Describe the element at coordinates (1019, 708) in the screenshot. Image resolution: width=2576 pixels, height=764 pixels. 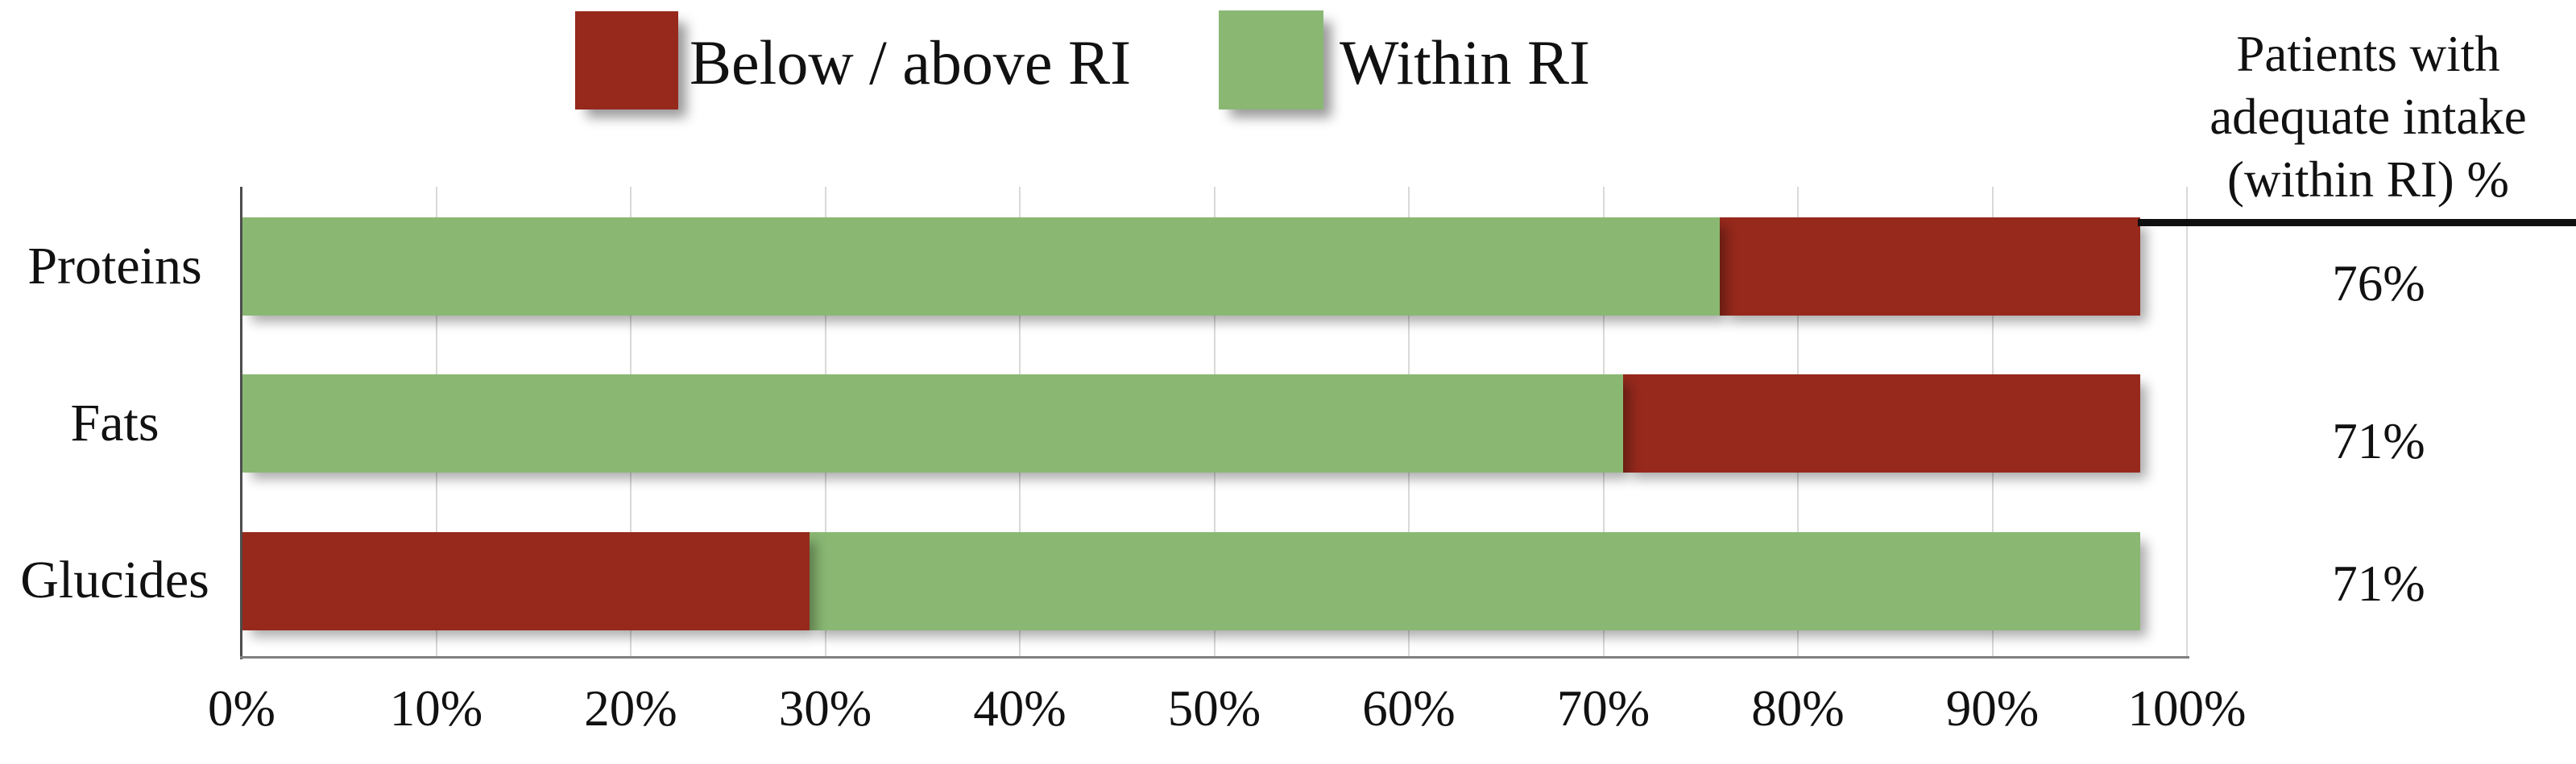
I see `x-tick-label: 40%` at that location.